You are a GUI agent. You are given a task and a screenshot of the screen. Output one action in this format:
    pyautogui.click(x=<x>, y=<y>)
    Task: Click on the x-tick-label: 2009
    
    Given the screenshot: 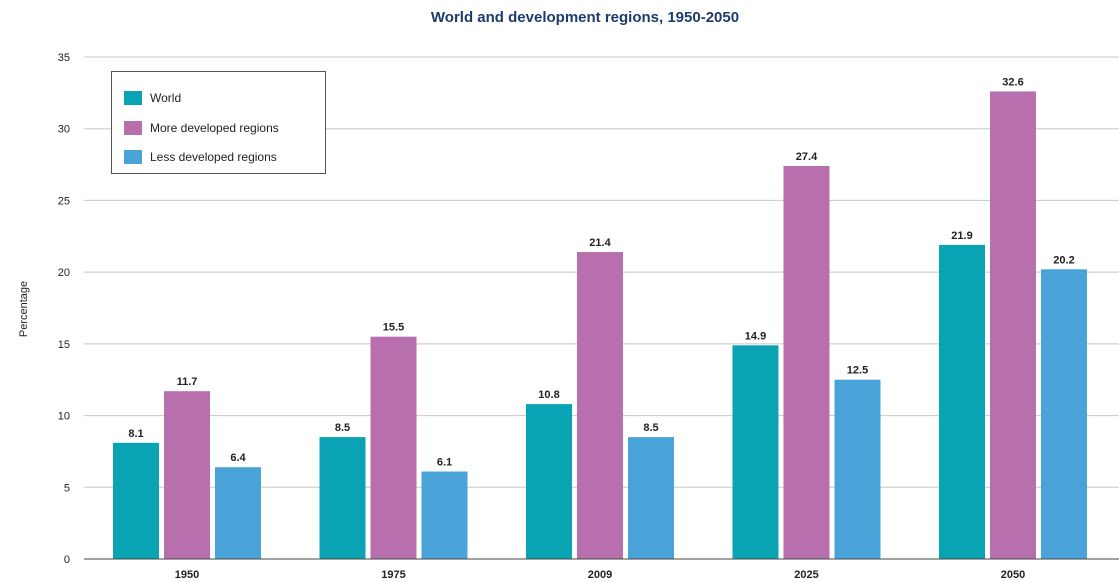 What is the action you would take?
    pyautogui.click(x=600, y=575)
    